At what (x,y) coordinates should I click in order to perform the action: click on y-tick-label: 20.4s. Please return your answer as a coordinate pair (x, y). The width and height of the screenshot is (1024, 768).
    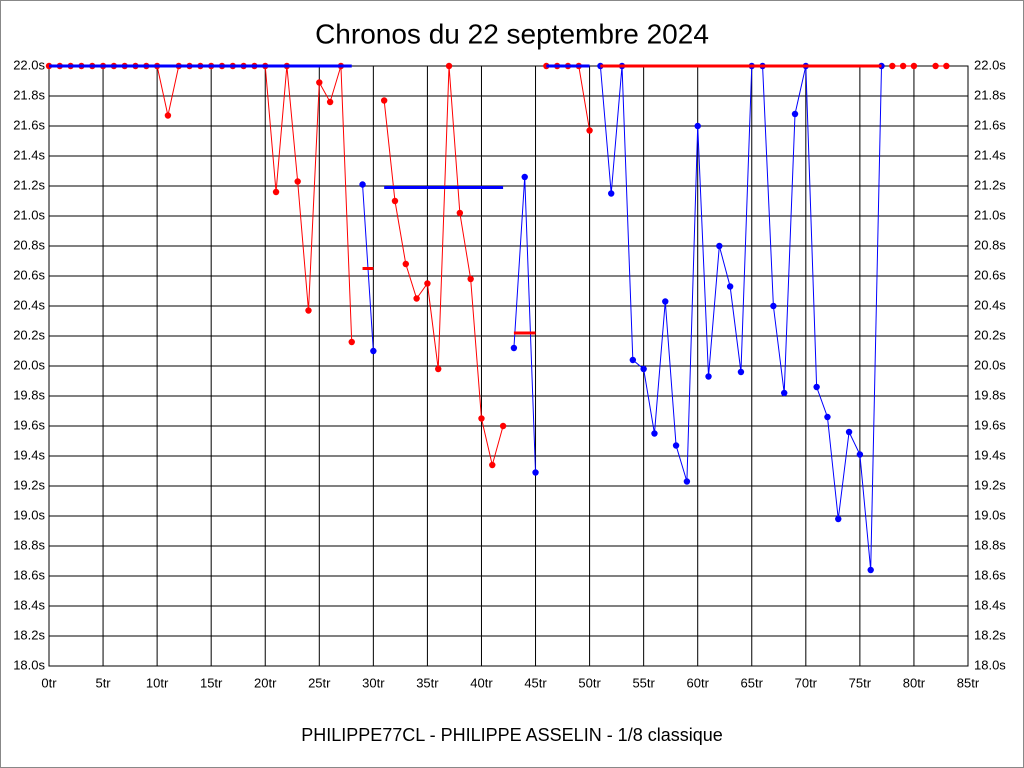
    Looking at the image, I should click on (29, 304).